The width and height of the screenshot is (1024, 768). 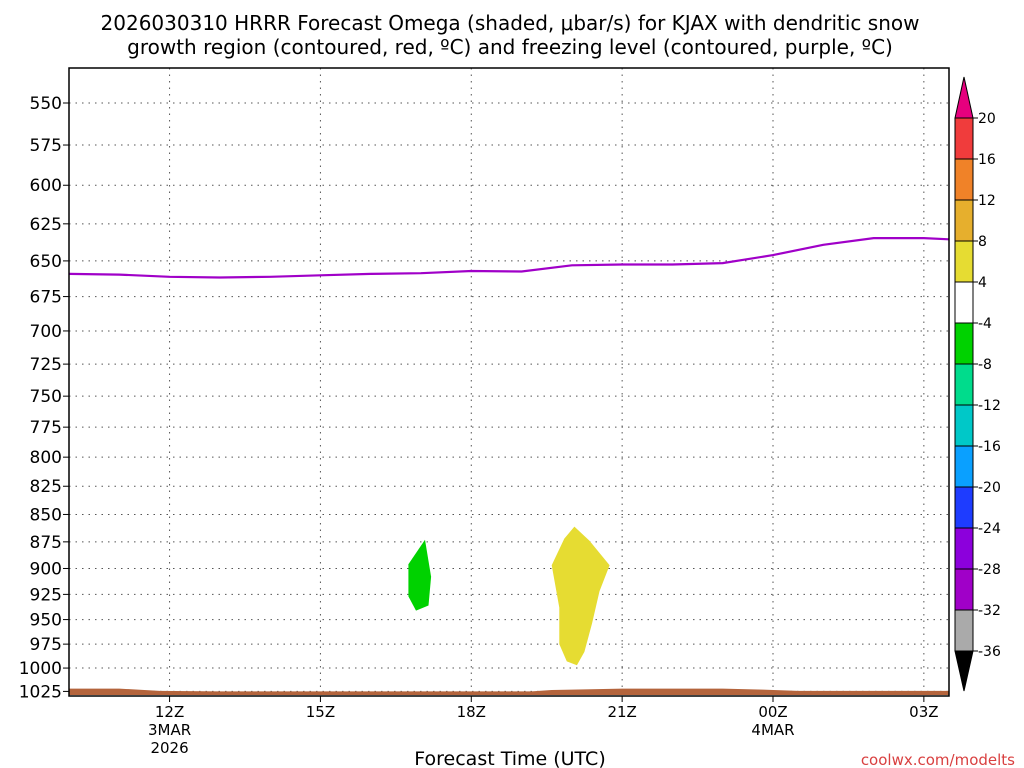 What do you see at coordinates (982, 242) in the screenshot?
I see `colorbar-label: 8` at bounding box center [982, 242].